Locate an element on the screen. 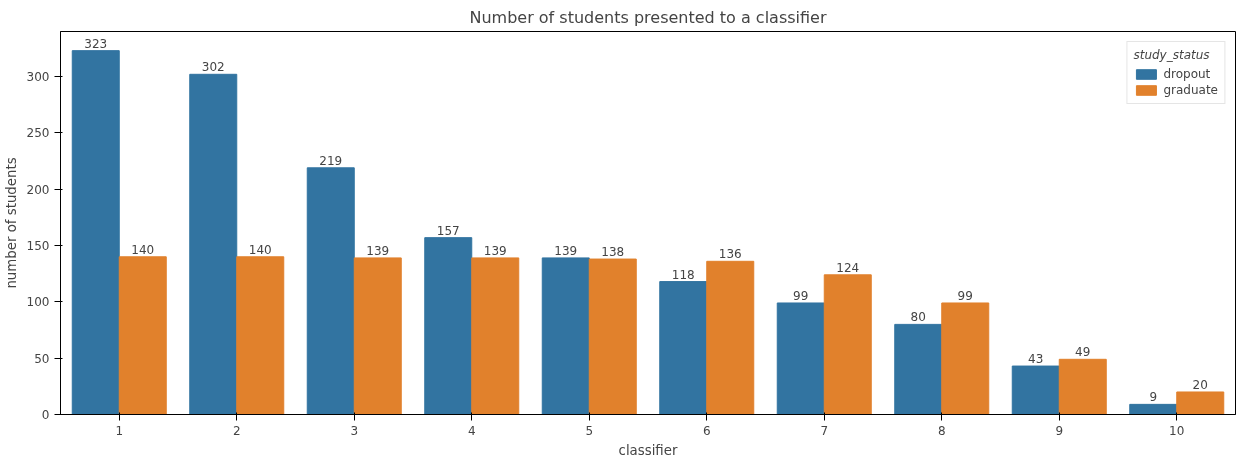 This screenshot has width=1245, height=465. data-label: 80 is located at coordinates (918, 317).